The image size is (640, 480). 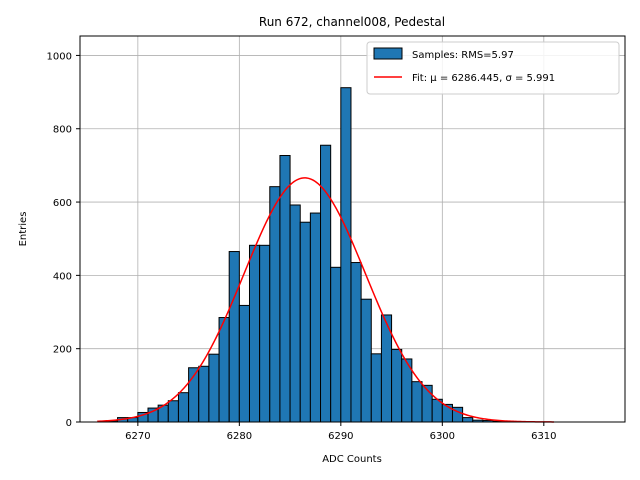 I want to click on y-tick-label: 800, so click(x=62, y=130).